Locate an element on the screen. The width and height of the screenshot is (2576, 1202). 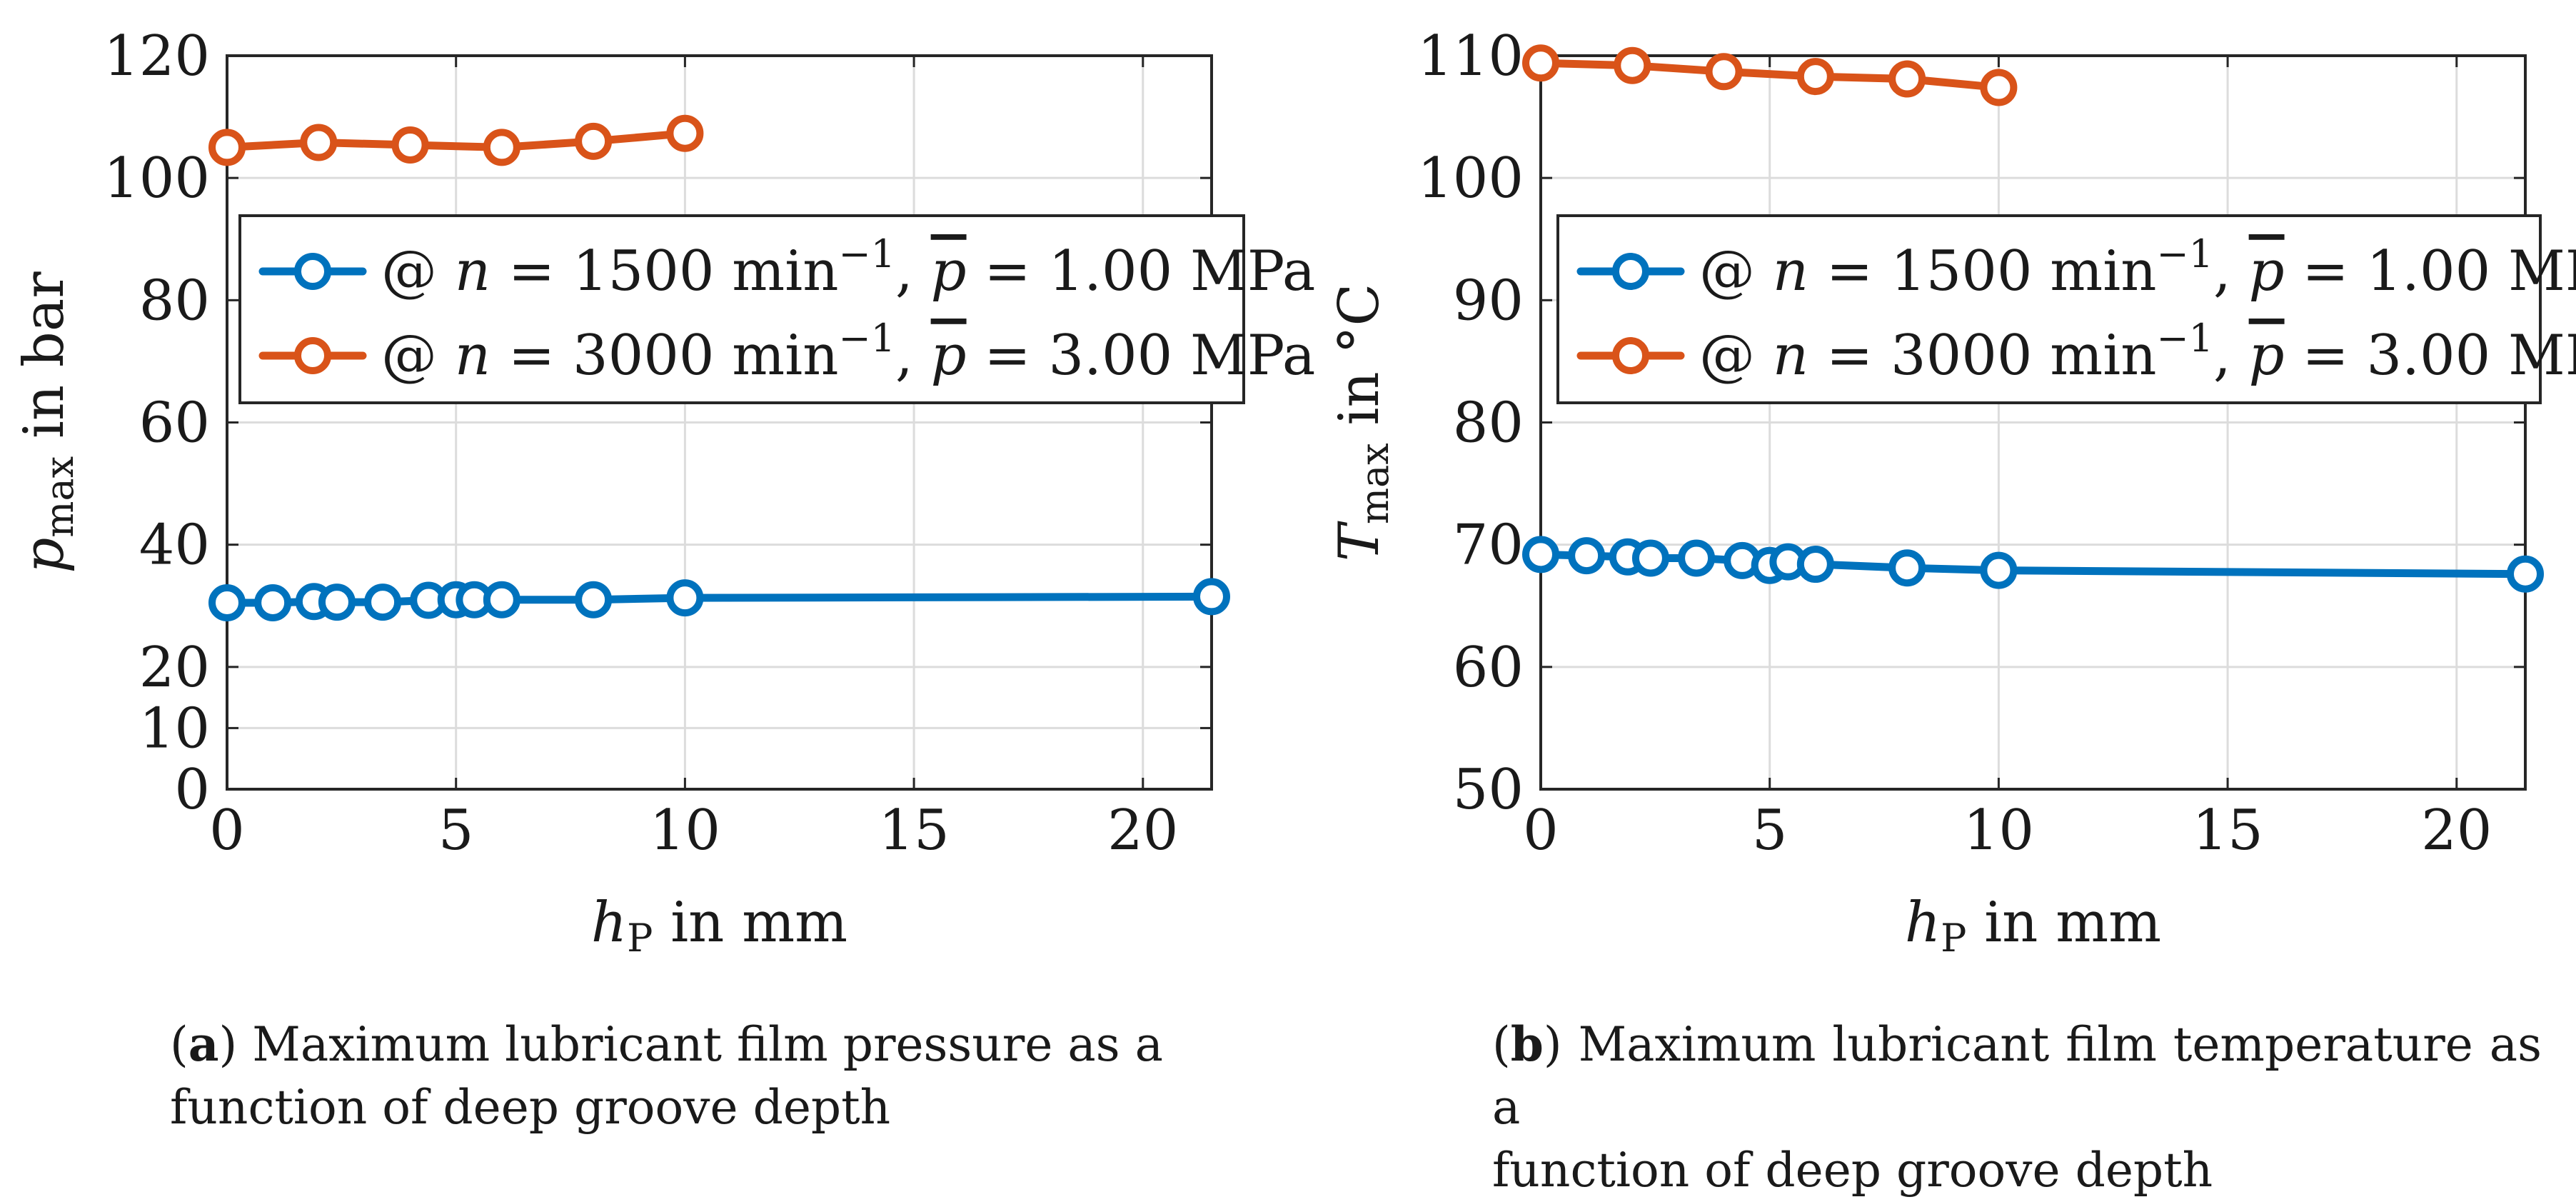
y-axis-label: pmax in bar is located at coordinates (47, 422).